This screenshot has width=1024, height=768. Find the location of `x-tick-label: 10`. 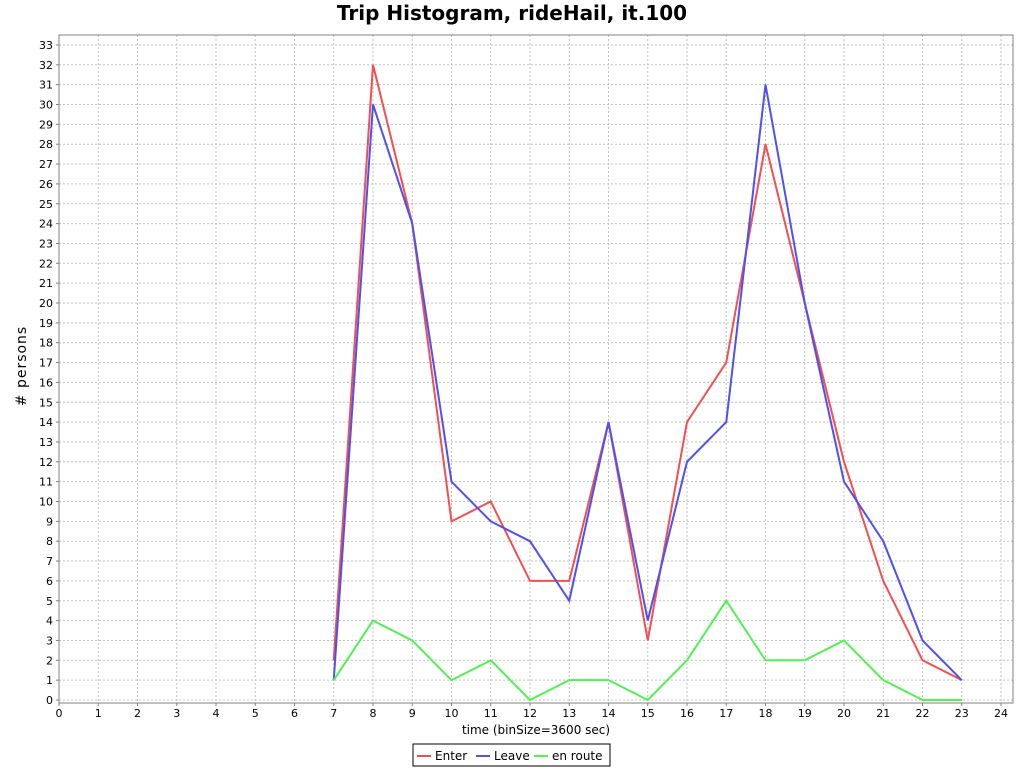

x-tick-label: 10 is located at coordinates (452, 713).